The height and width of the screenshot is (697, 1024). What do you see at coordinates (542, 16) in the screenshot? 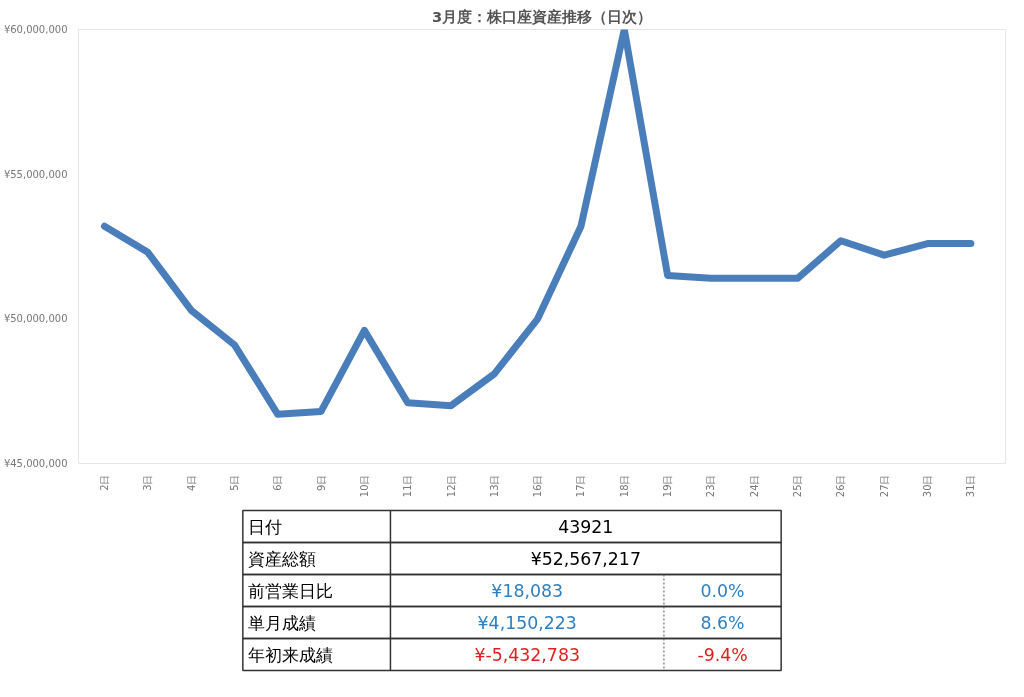
I see `chart-title: 3月度：株口座資産推移（日次）` at bounding box center [542, 16].